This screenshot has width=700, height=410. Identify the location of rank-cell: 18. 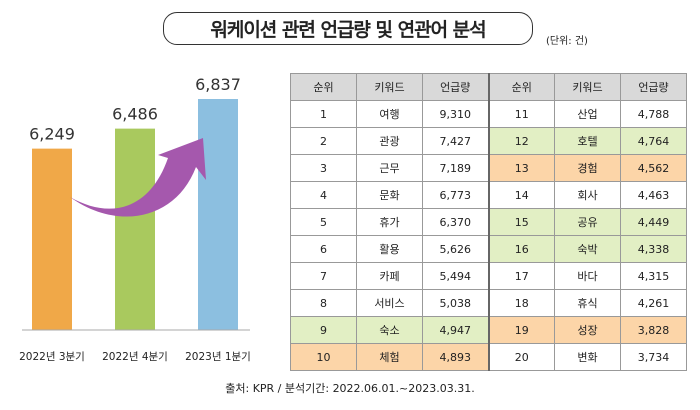
(521, 303).